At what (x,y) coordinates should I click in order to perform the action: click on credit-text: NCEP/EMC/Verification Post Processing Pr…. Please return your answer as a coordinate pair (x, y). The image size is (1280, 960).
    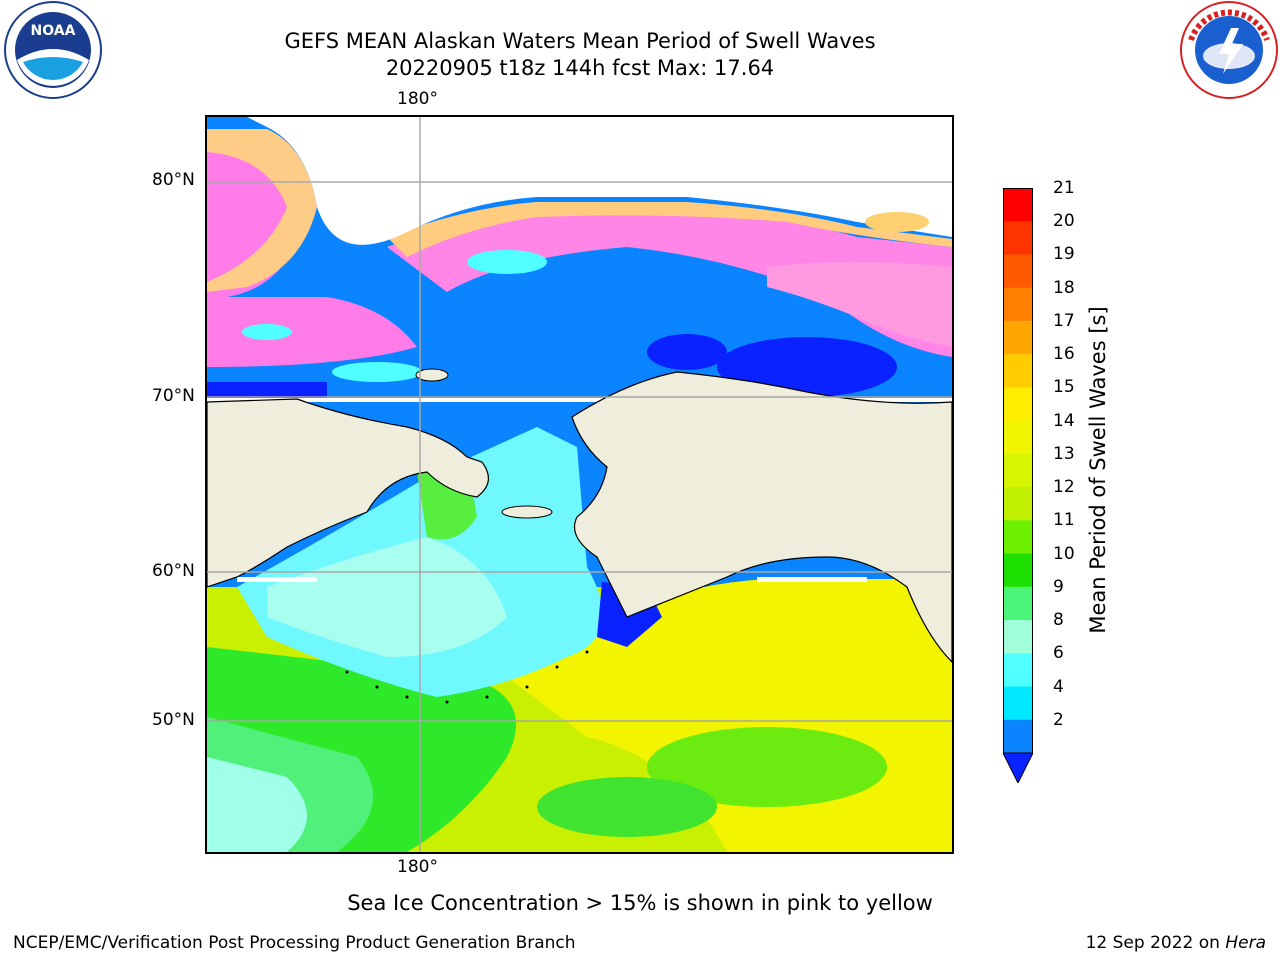
    Looking at the image, I should click on (294, 943).